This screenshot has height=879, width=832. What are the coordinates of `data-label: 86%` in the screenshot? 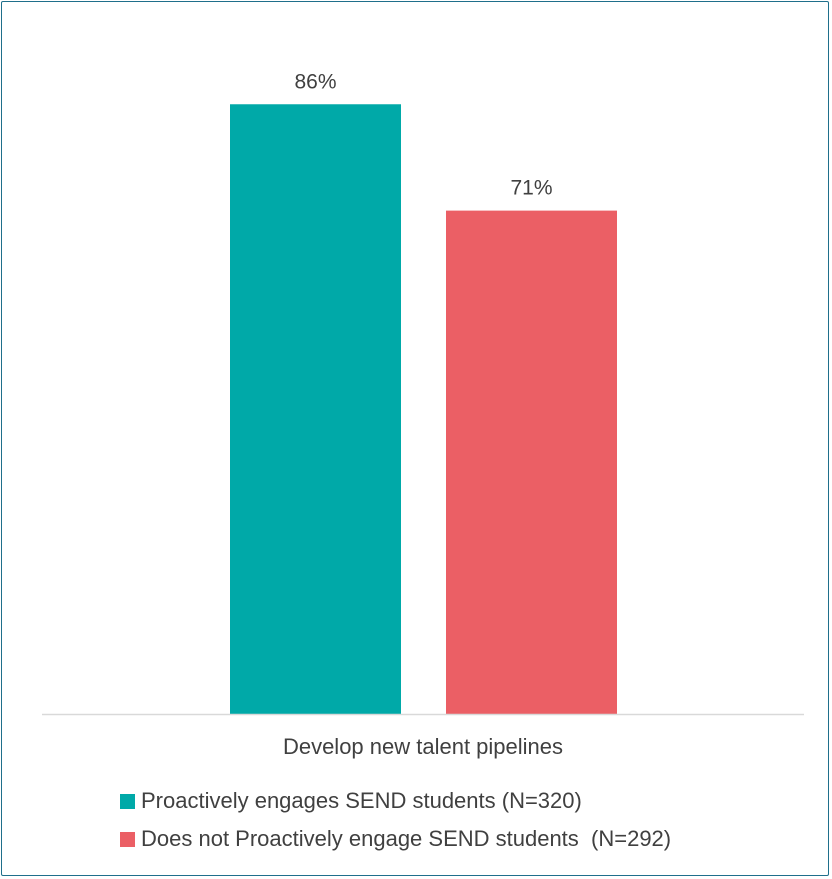 It's located at (315, 81).